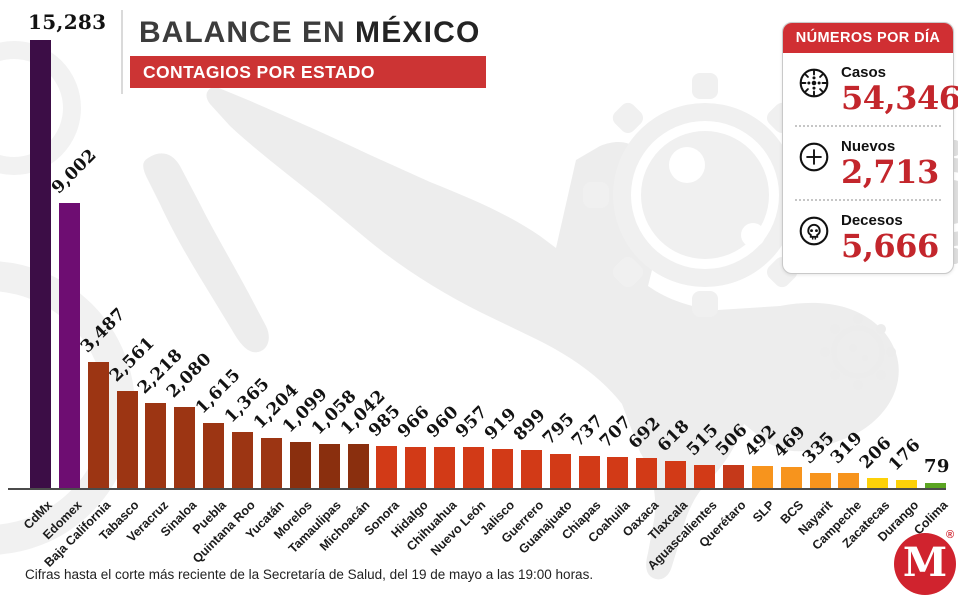 The height and width of the screenshot is (596, 958). Describe the element at coordinates (127, 440) in the screenshot. I see `bar-tabasco` at that location.